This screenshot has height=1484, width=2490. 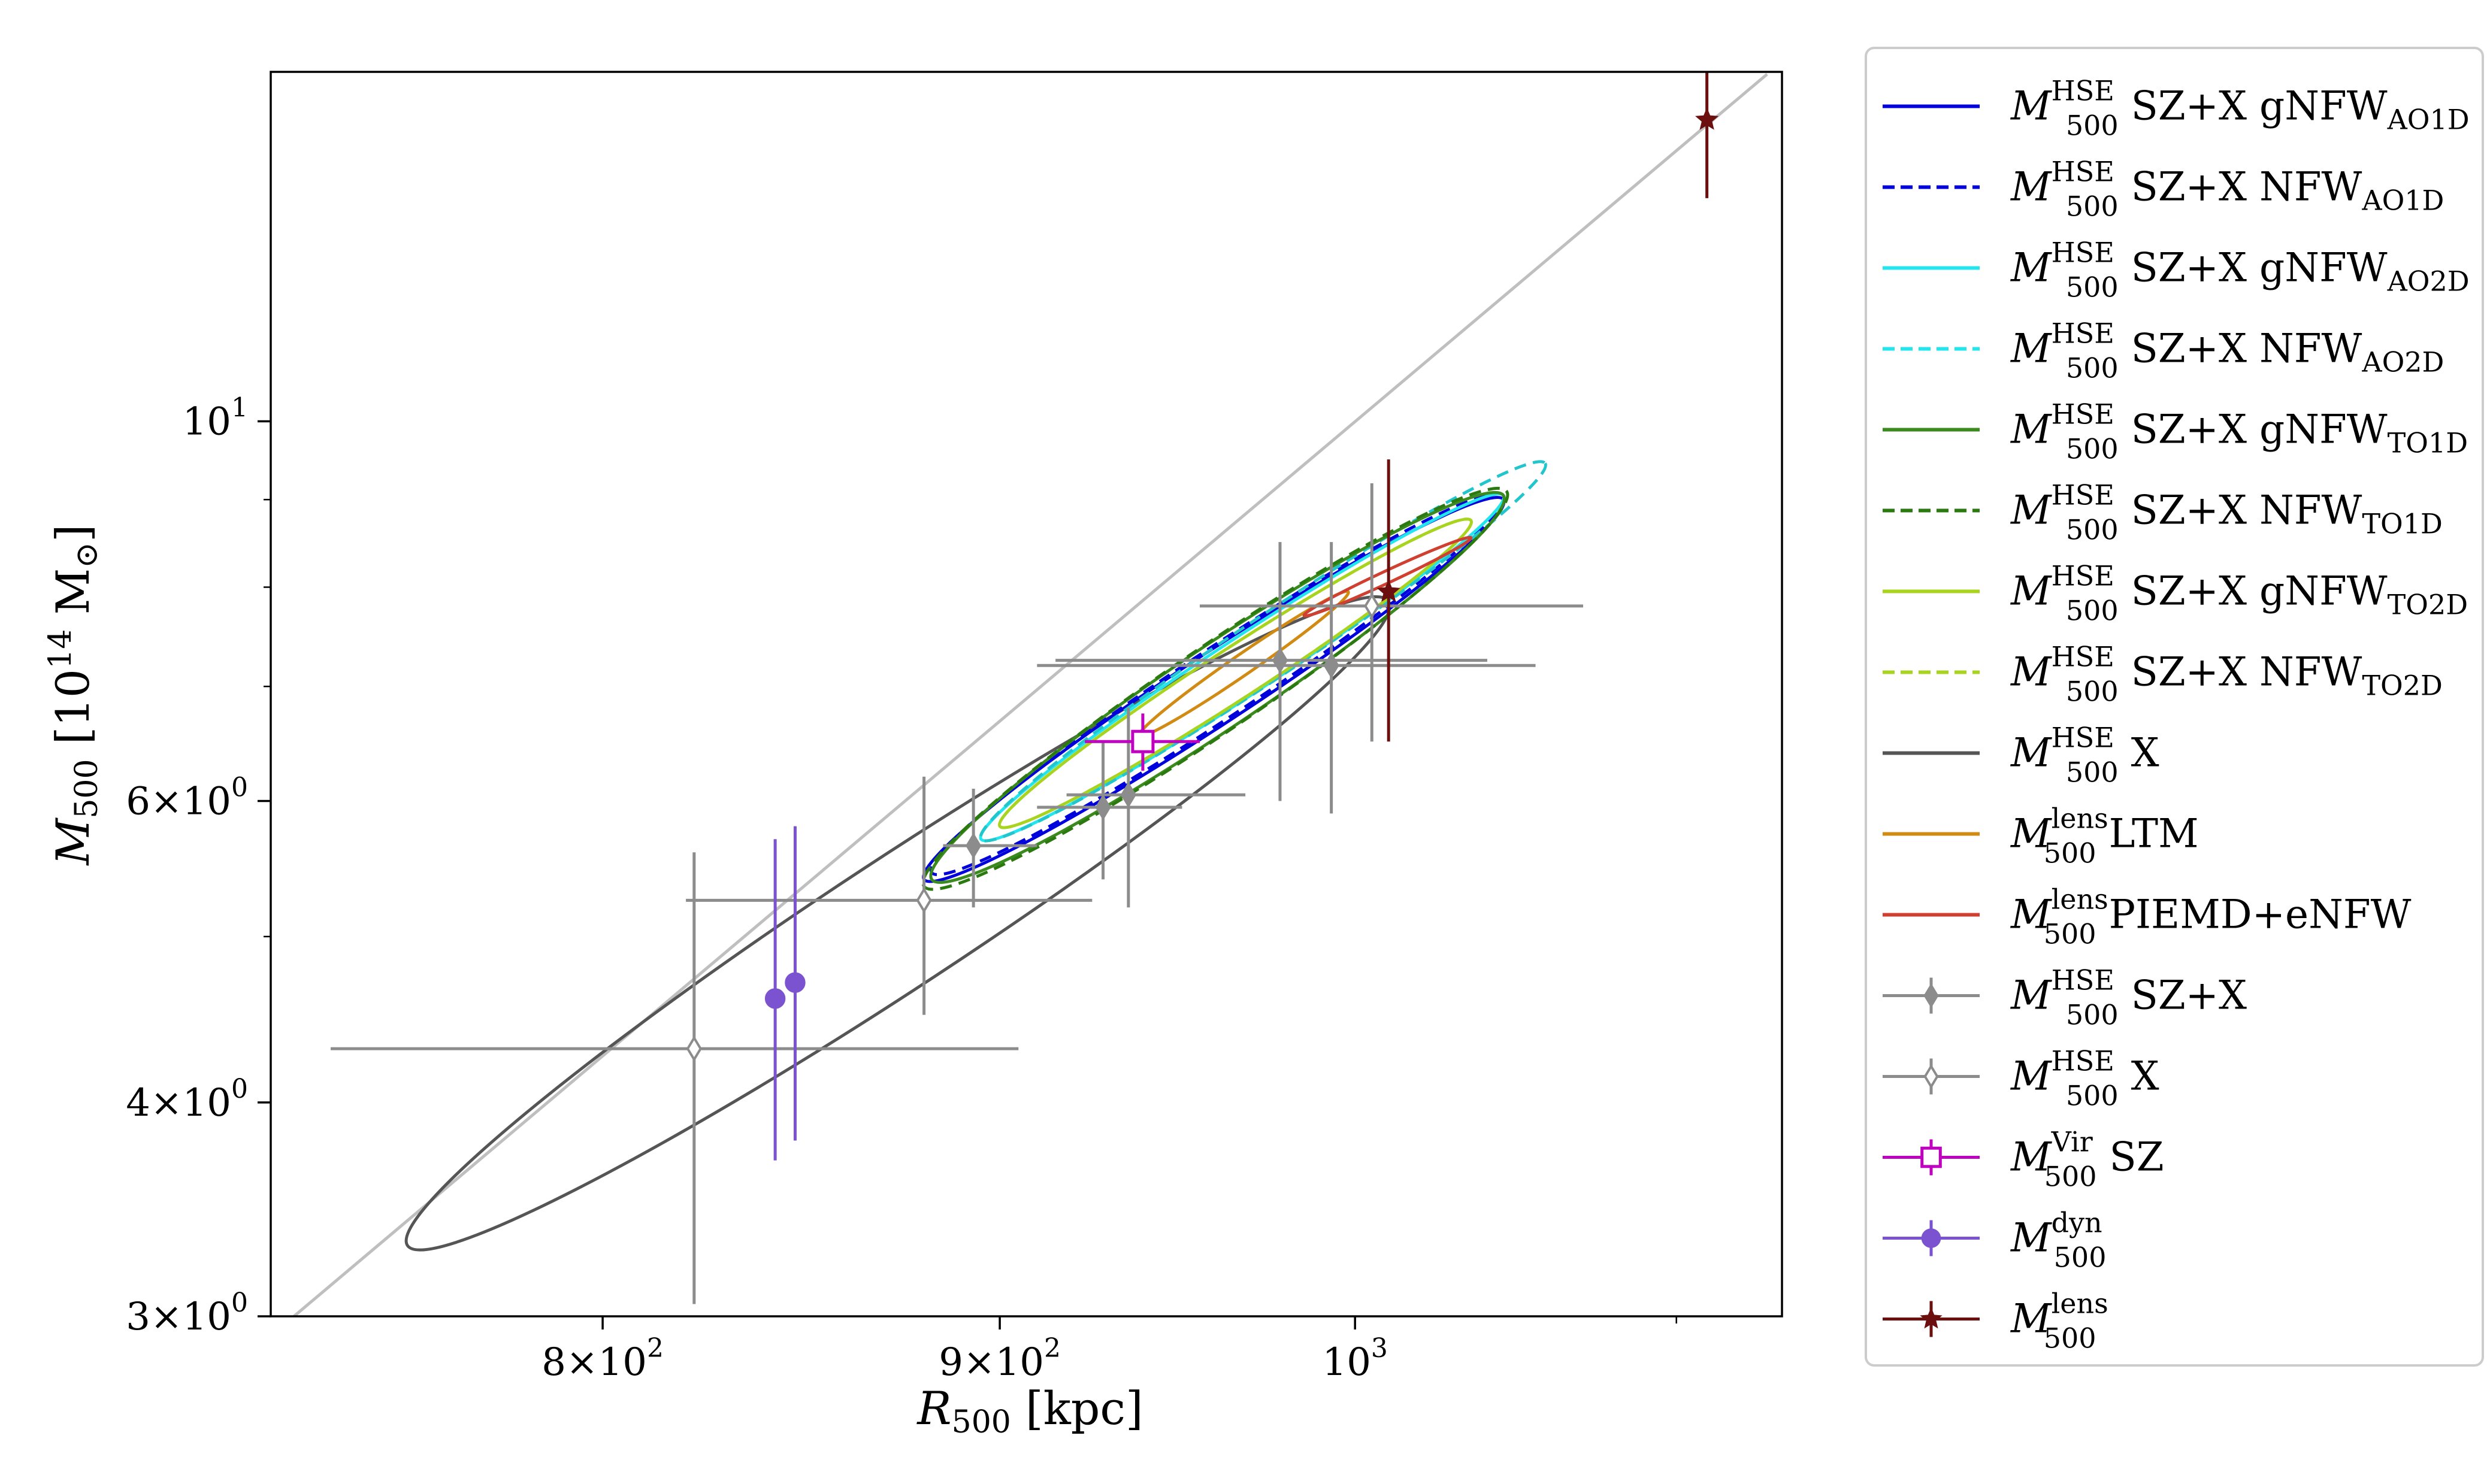 I want to click on y-tick-exp-1: 0, so click(x=239, y=1089).